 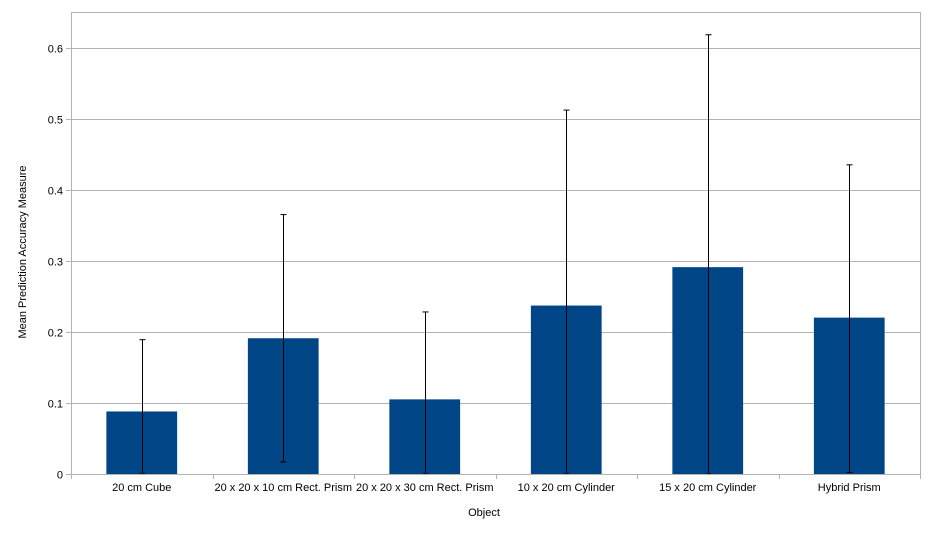 I want to click on y-tick-label: 0.1, so click(x=55, y=405).